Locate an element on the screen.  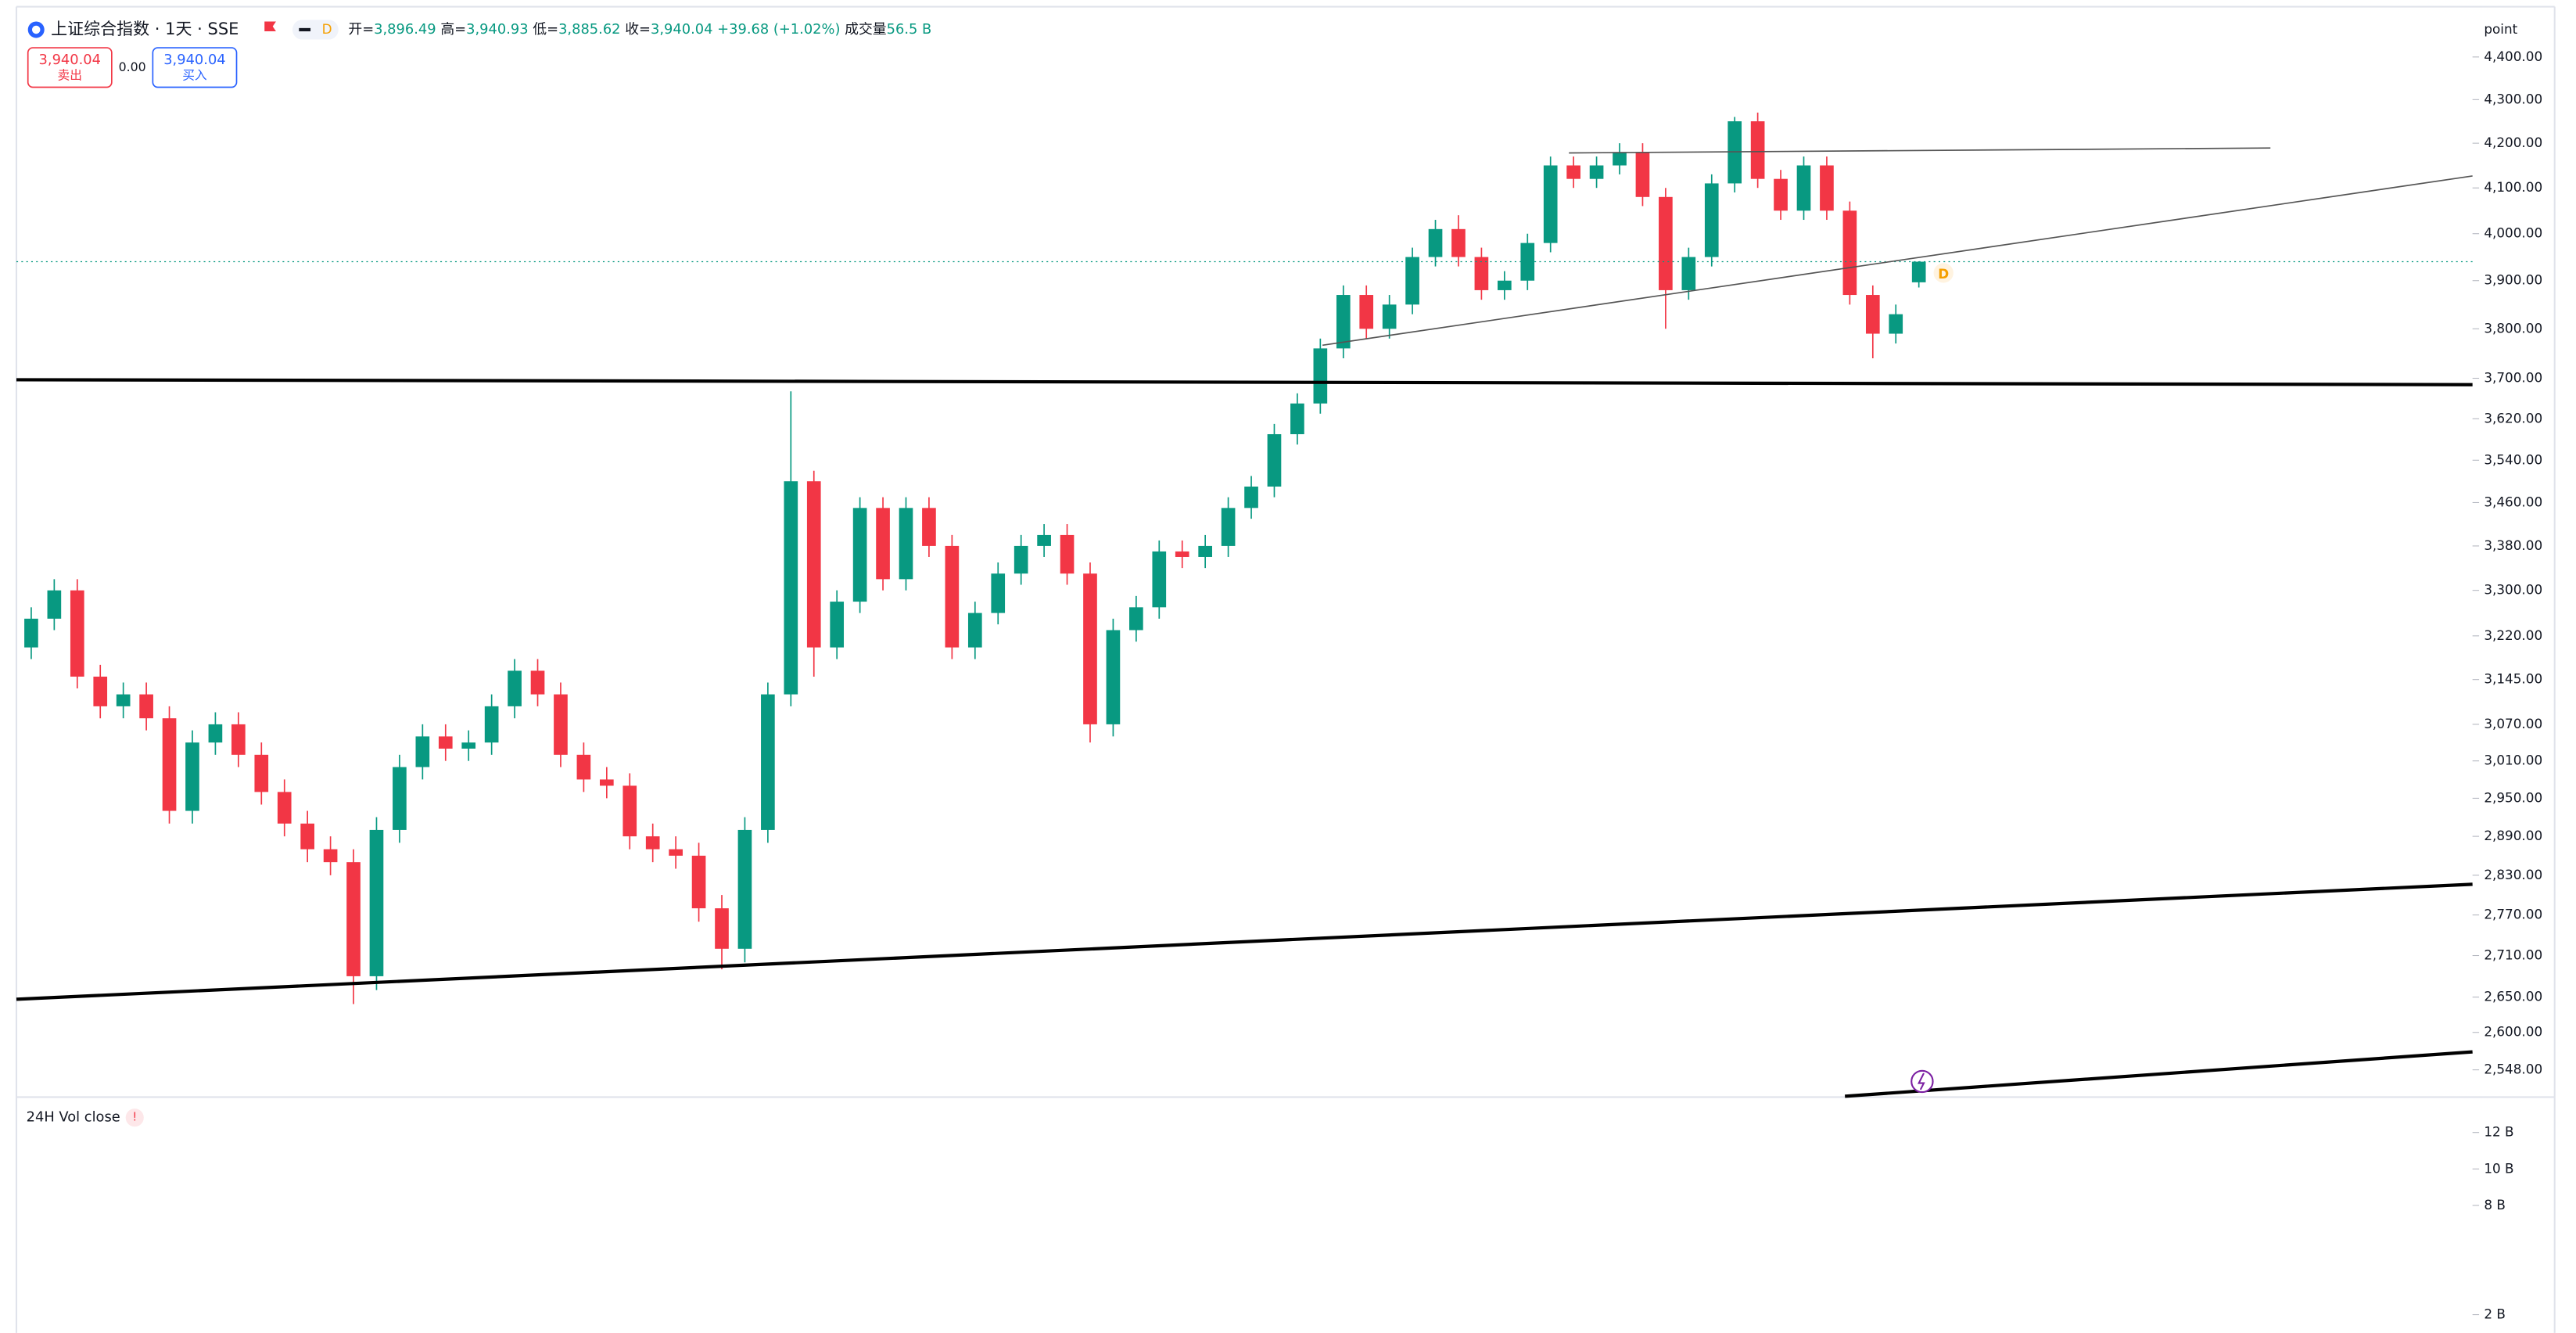
y-tick-label: 3,070.00 is located at coordinates (2513, 724).